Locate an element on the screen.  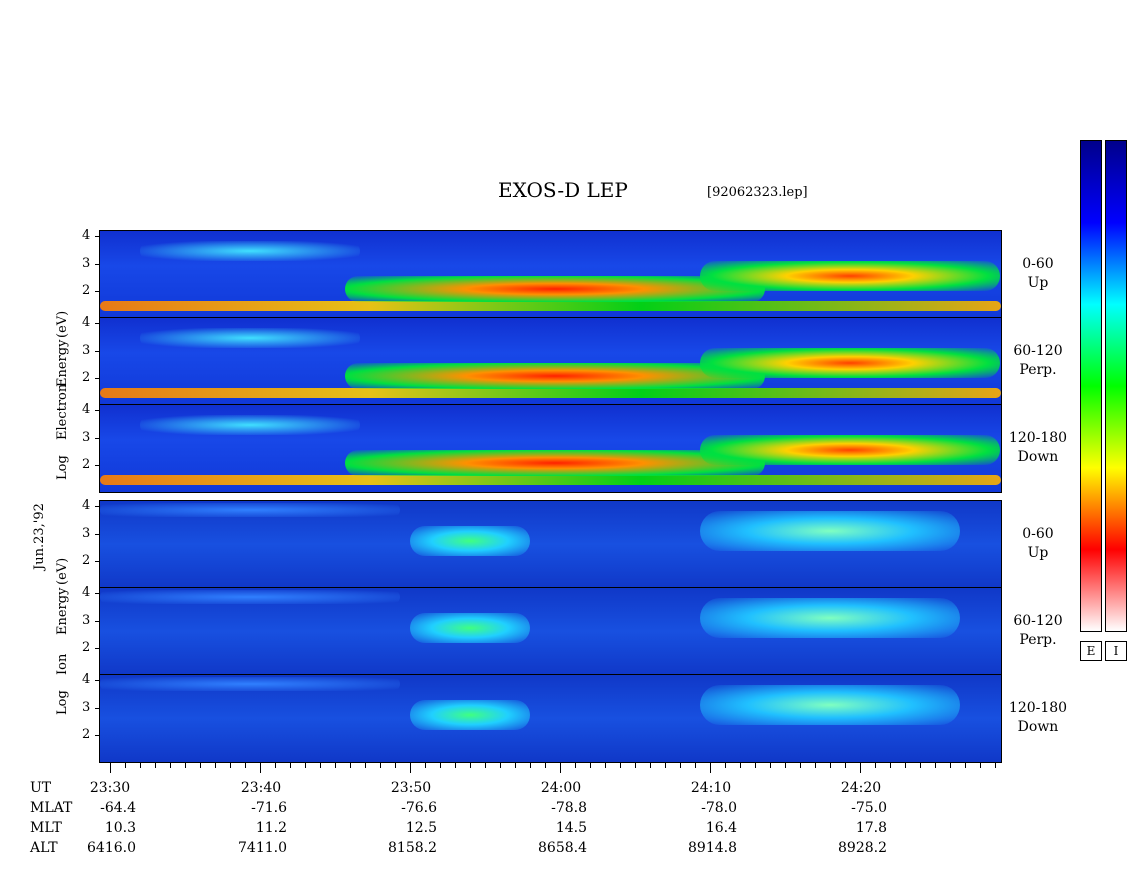
x-row-label: ALT is located at coordinates (44, 848).